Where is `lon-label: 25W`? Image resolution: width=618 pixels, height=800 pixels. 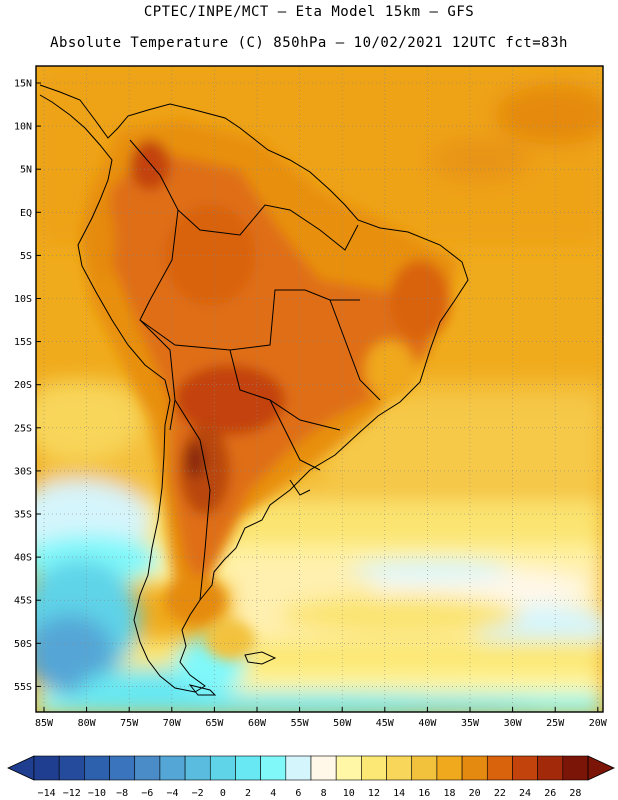 lon-label: 25W is located at coordinates (555, 723).